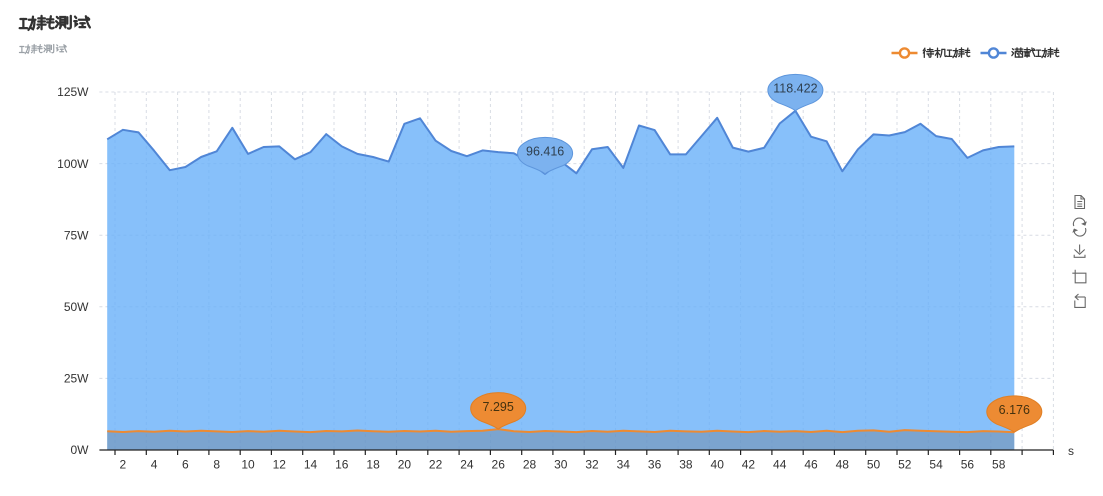 The width and height of the screenshot is (1103, 496). Describe the element at coordinates (1071, 451) in the screenshot. I see `svg-text: s` at that location.